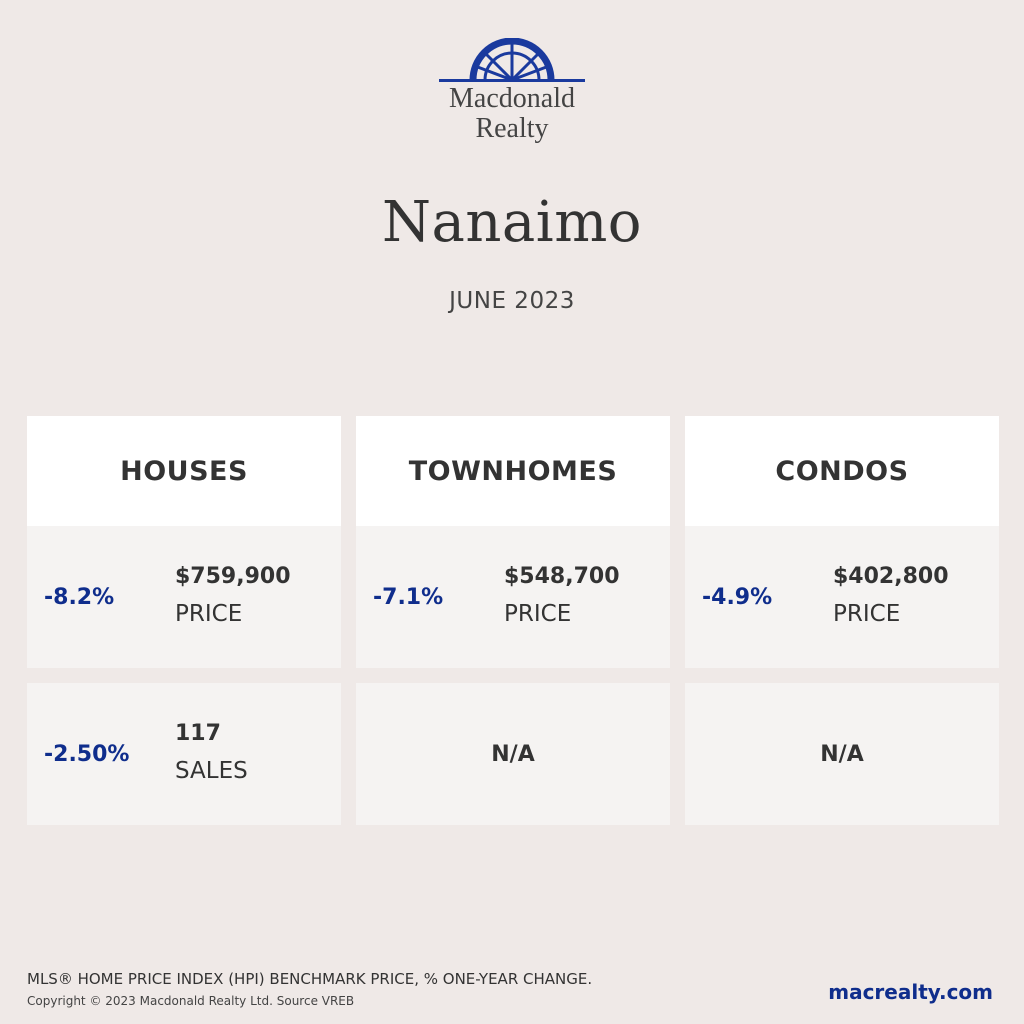 Image resolution: width=1024 pixels, height=1024 pixels. I want to click on price-card-townhomes: -7.1% $548,700 PRICE, so click(513, 597).